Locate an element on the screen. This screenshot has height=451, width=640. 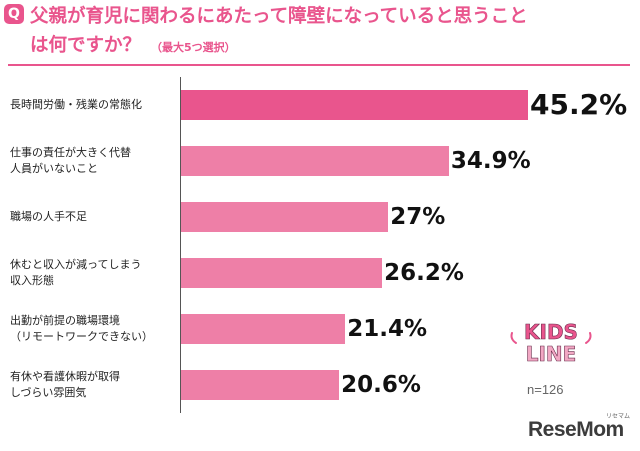
logo-text-kids: KIDS is located at coordinates (551, 332).